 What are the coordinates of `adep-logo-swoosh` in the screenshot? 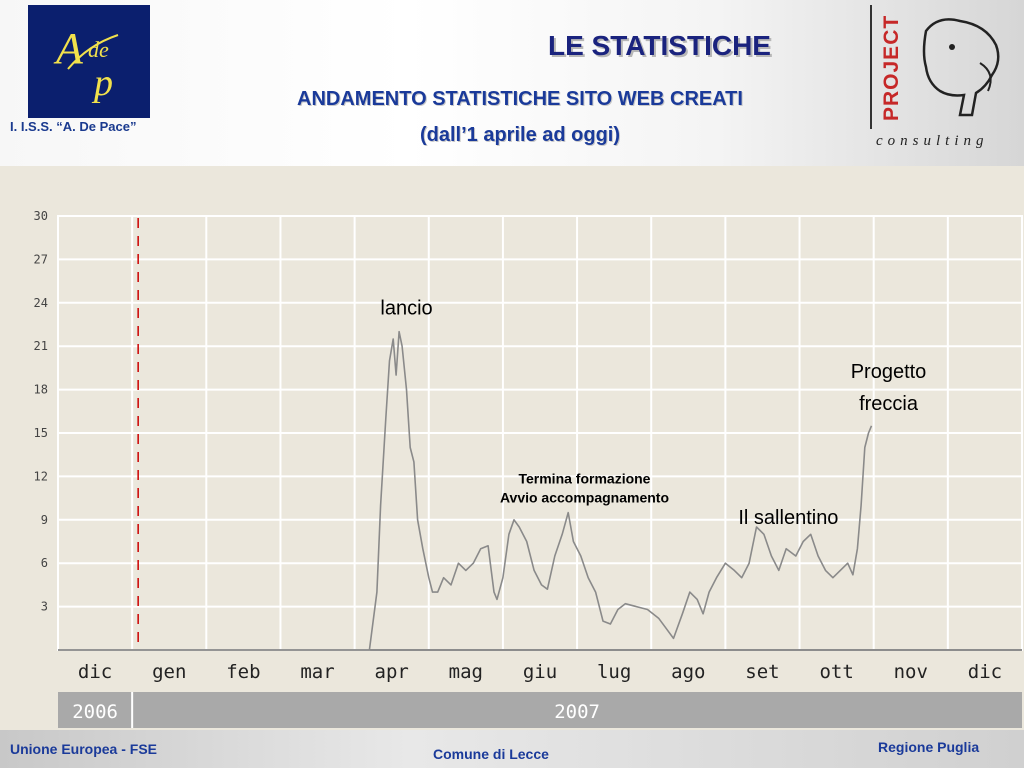 It's located at (93, 52).